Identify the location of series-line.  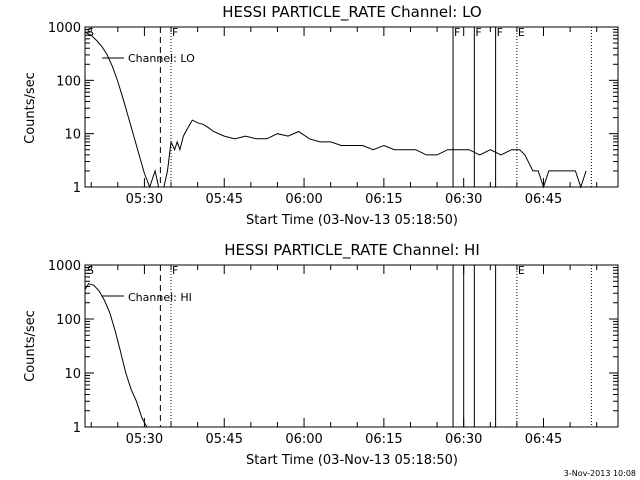
(116, 355).